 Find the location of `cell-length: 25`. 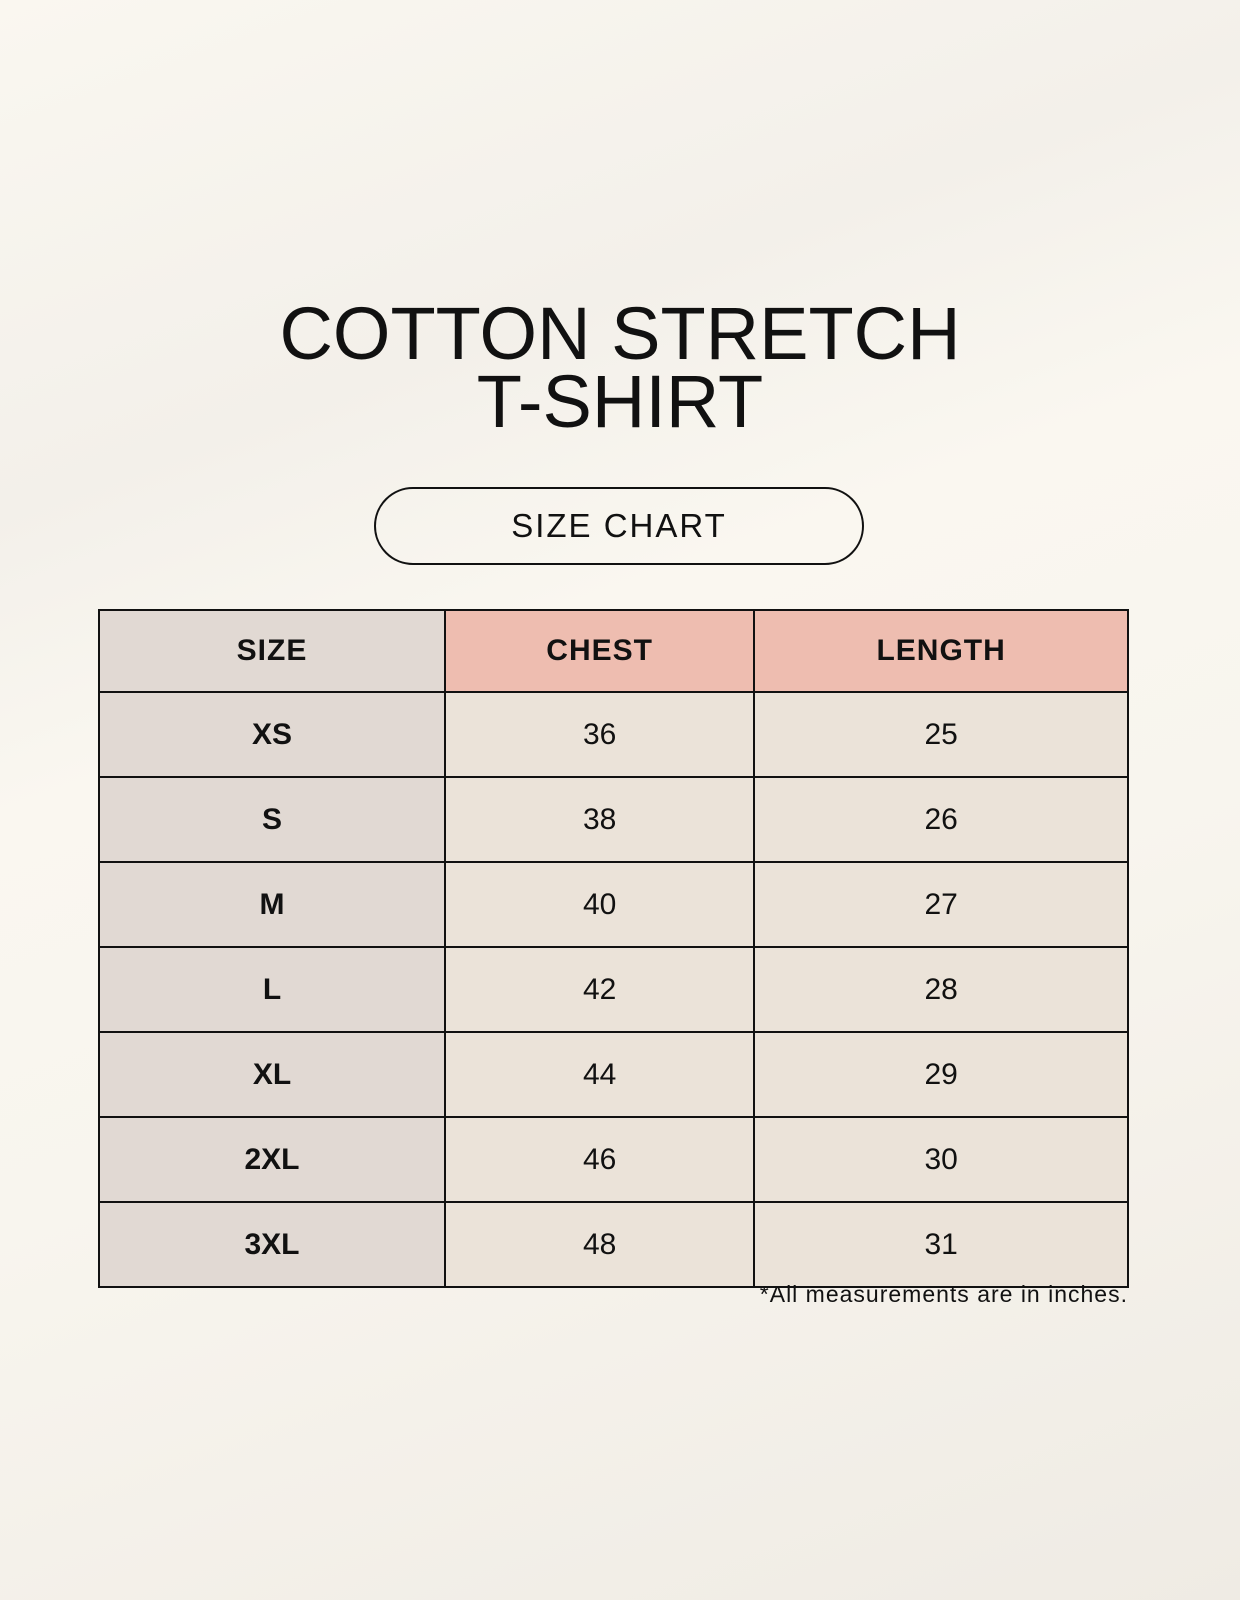

cell-length: 25 is located at coordinates (941, 734).